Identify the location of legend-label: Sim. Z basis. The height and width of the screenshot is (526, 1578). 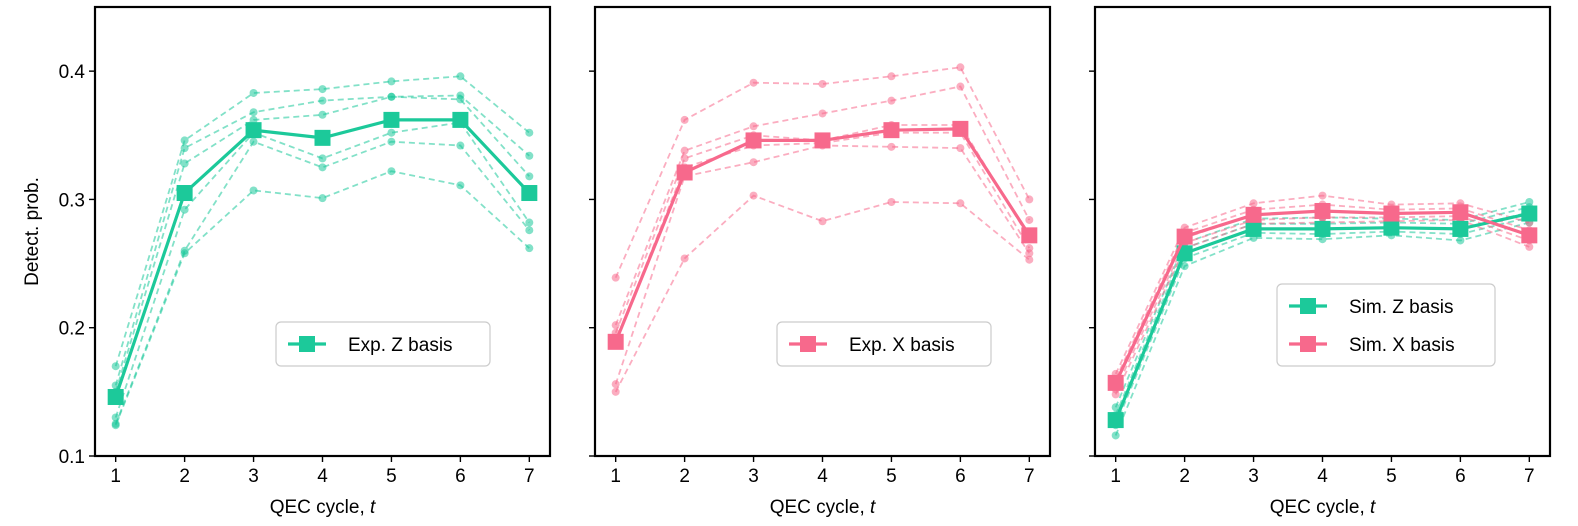
(1401, 307).